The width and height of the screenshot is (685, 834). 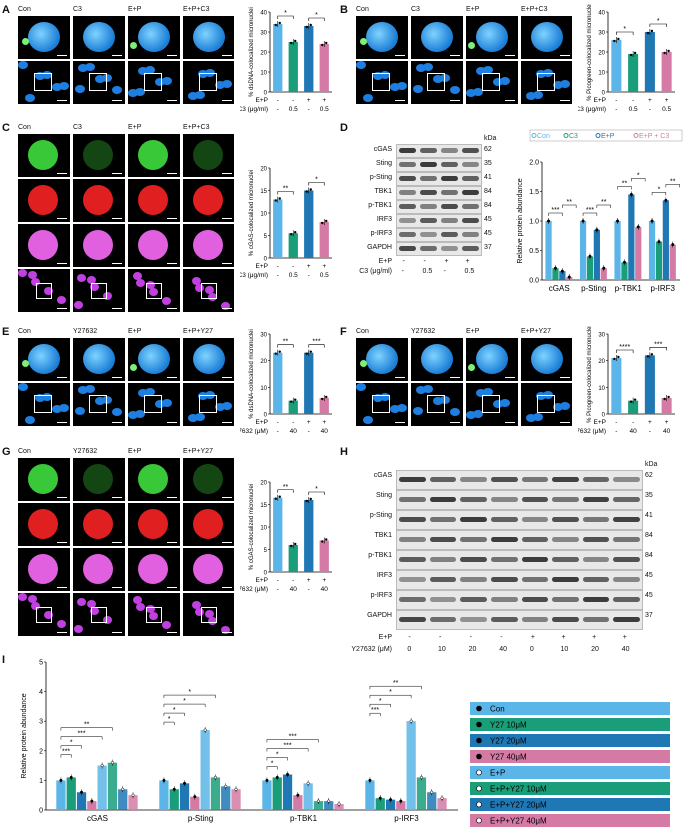 I want to click on blot-row-label: TBK1, so click(x=383, y=191).